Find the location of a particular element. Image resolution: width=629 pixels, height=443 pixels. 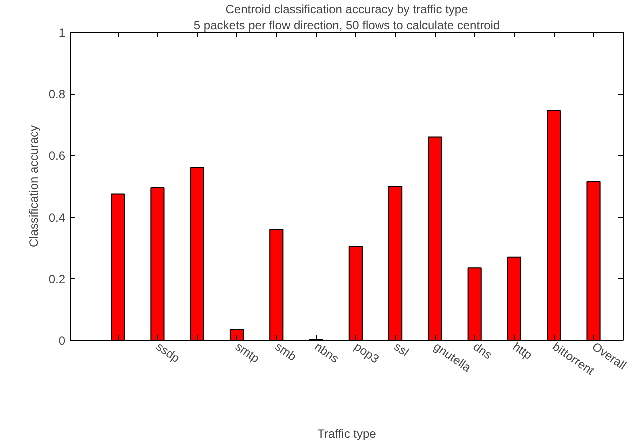

x-tick-label: nbns is located at coordinates (327, 353).